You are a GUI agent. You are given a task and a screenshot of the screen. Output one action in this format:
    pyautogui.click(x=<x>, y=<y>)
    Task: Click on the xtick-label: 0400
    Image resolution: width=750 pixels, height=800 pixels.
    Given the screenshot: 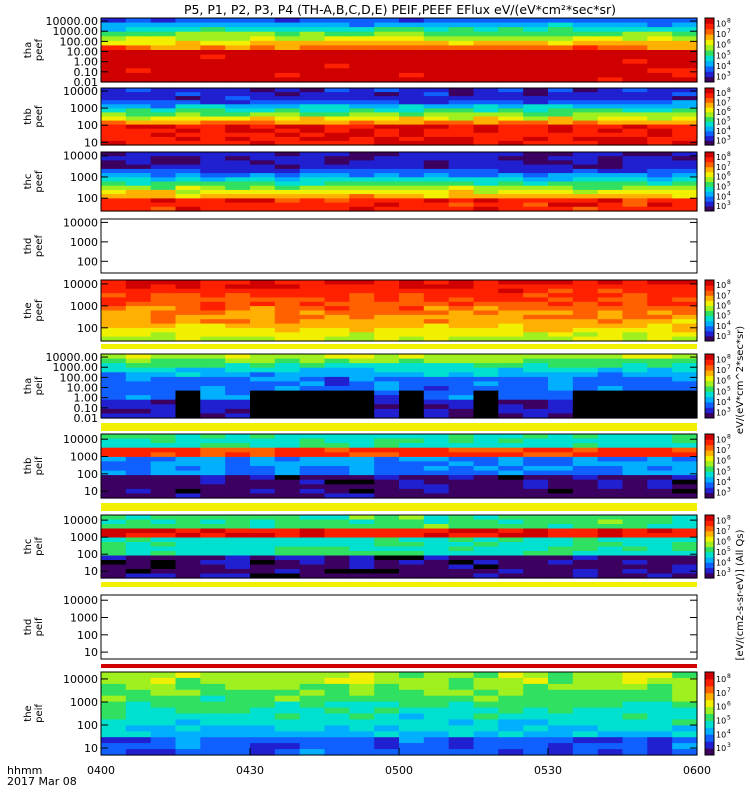 What is the action you would take?
    pyautogui.click(x=101, y=770)
    